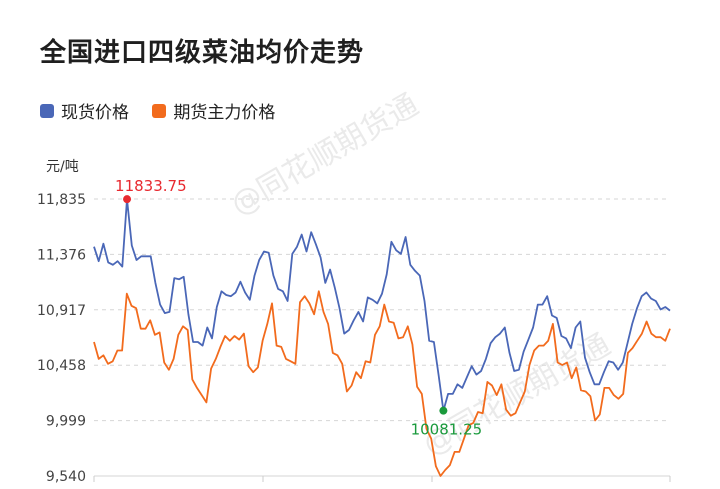  I want to click on legend-item-futures: 期货主力价格, so click(213, 110).